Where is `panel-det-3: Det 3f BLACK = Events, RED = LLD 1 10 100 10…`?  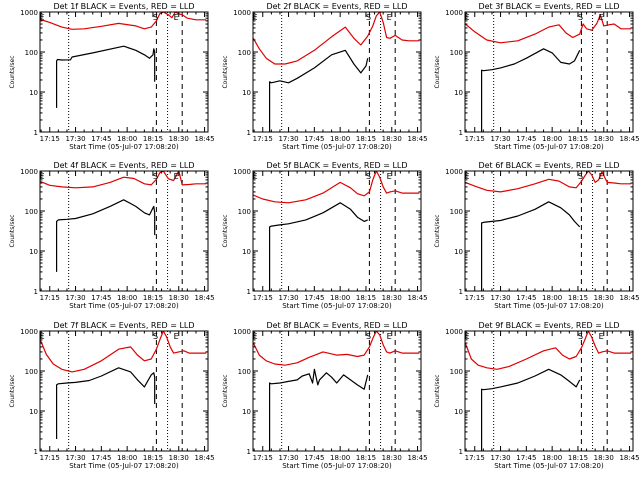 panel-det-3: Det 3f BLACK = Events, RED = LLD 1 10 100 10… is located at coordinates (537, 76).